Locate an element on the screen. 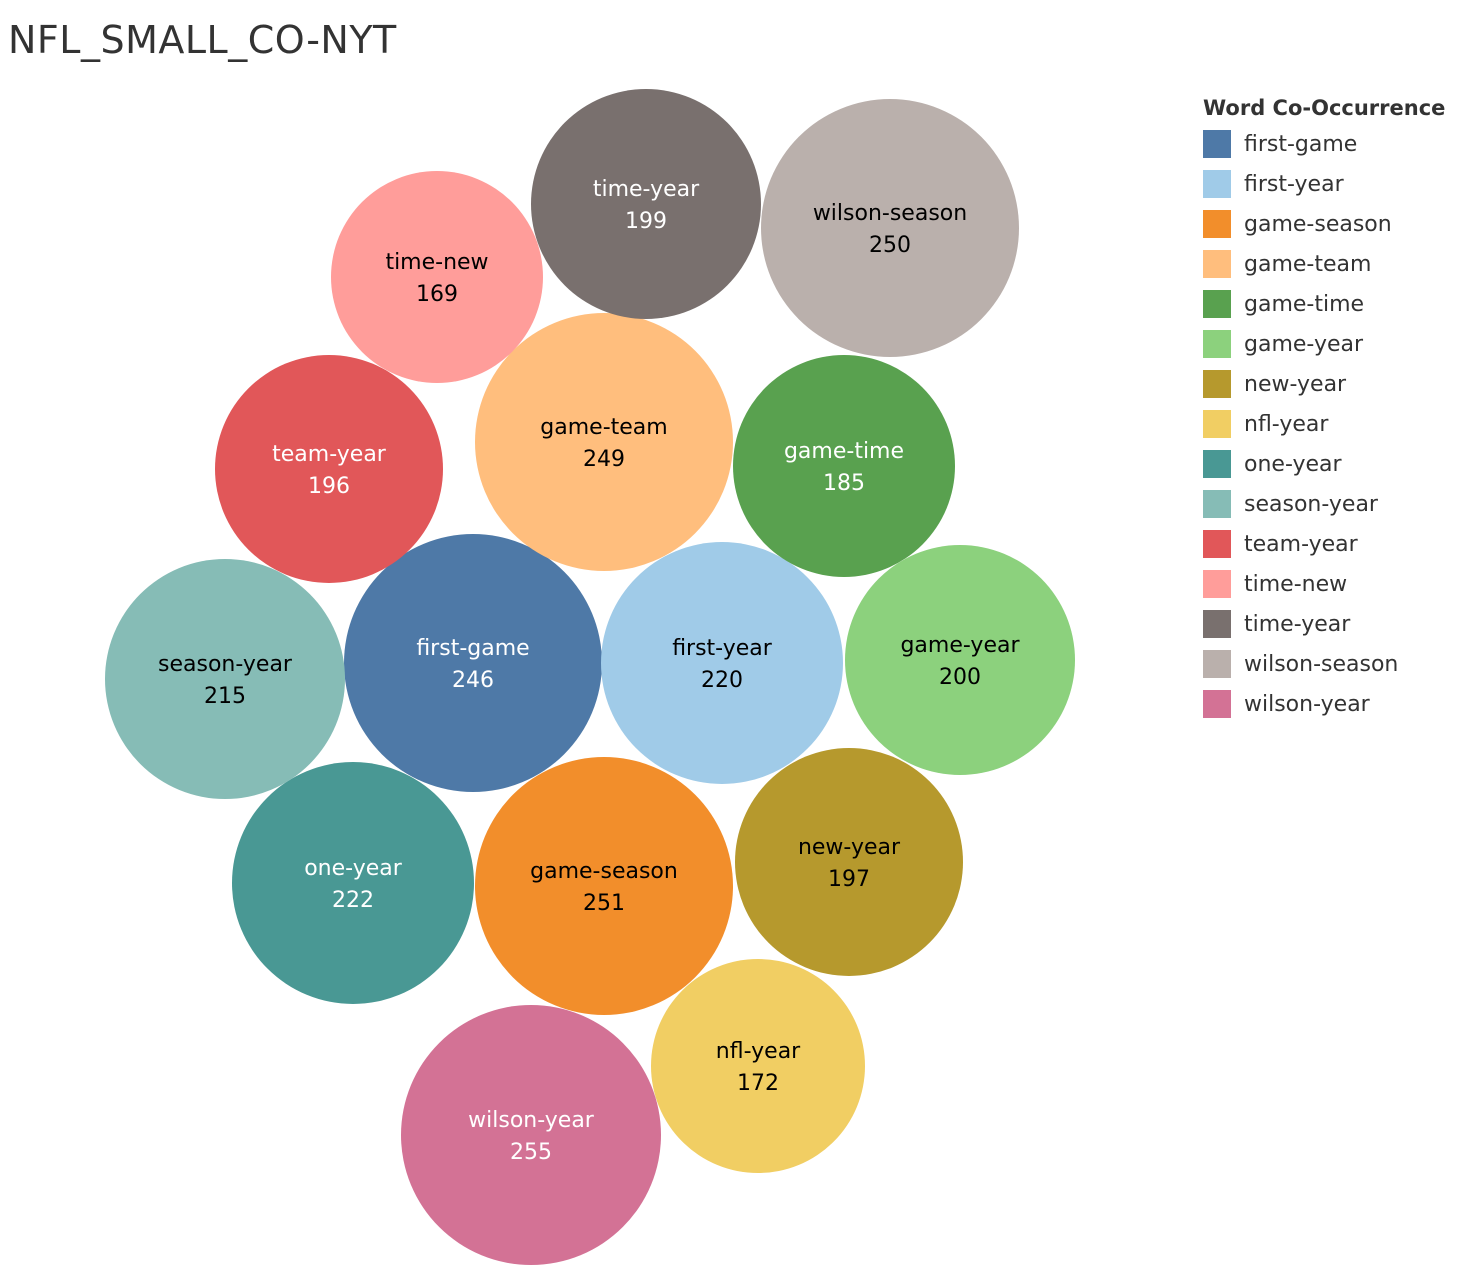 This screenshot has width=1480, height=1266. bubble-team-year: team-year 196 is located at coordinates (329, 469).